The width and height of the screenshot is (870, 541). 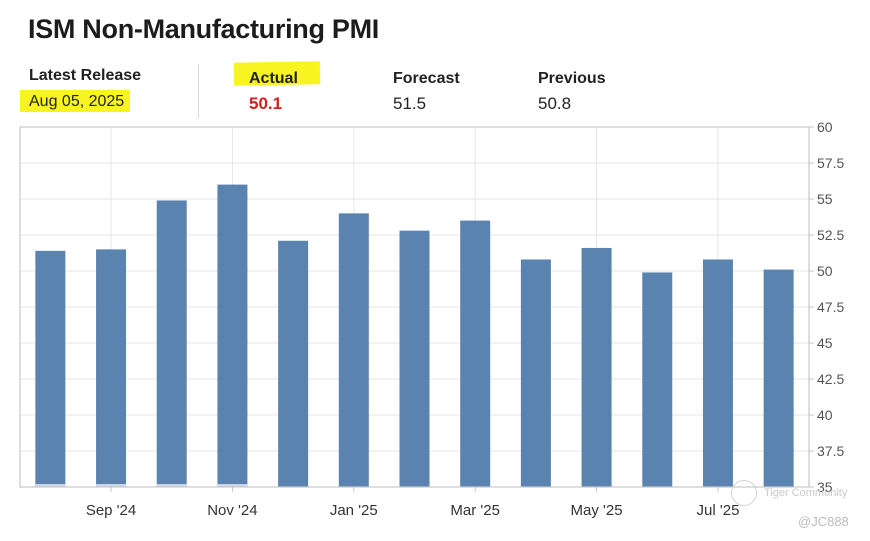 What do you see at coordinates (830, 379) in the screenshot?
I see `y-tick-label: 42.5` at bounding box center [830, 379].